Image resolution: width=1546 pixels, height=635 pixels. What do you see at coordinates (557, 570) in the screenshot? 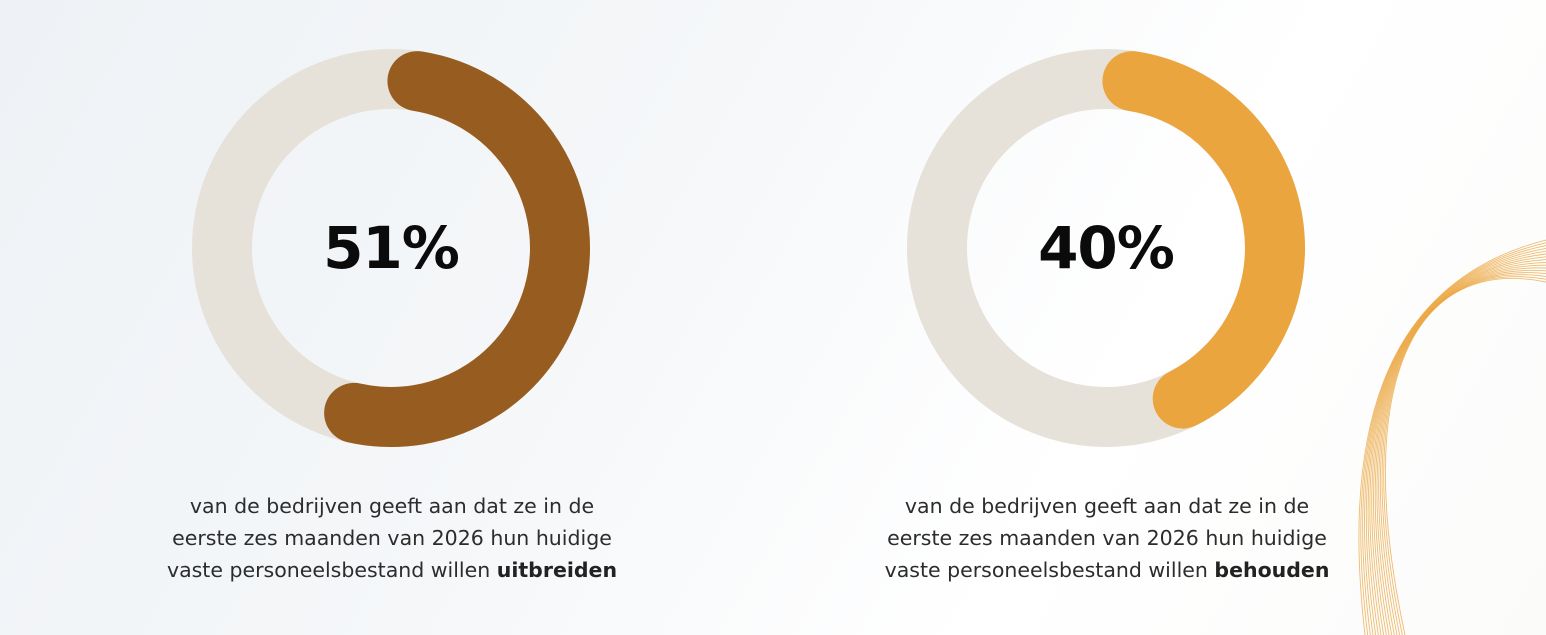
I see `caption-bold: uitbreiden` at bounding box center [557, 570].